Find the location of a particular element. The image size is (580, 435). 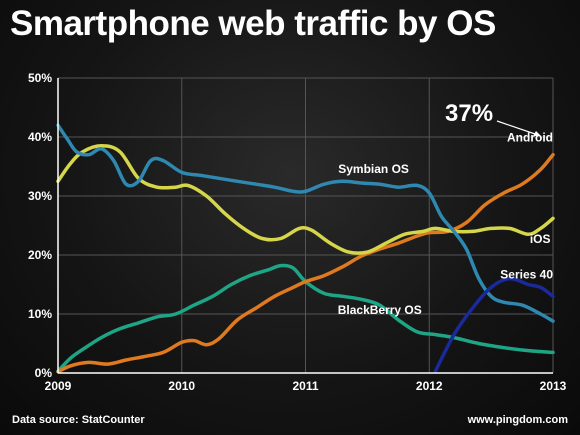

y-tick-label: 50% is located at coordinates (40, 78).